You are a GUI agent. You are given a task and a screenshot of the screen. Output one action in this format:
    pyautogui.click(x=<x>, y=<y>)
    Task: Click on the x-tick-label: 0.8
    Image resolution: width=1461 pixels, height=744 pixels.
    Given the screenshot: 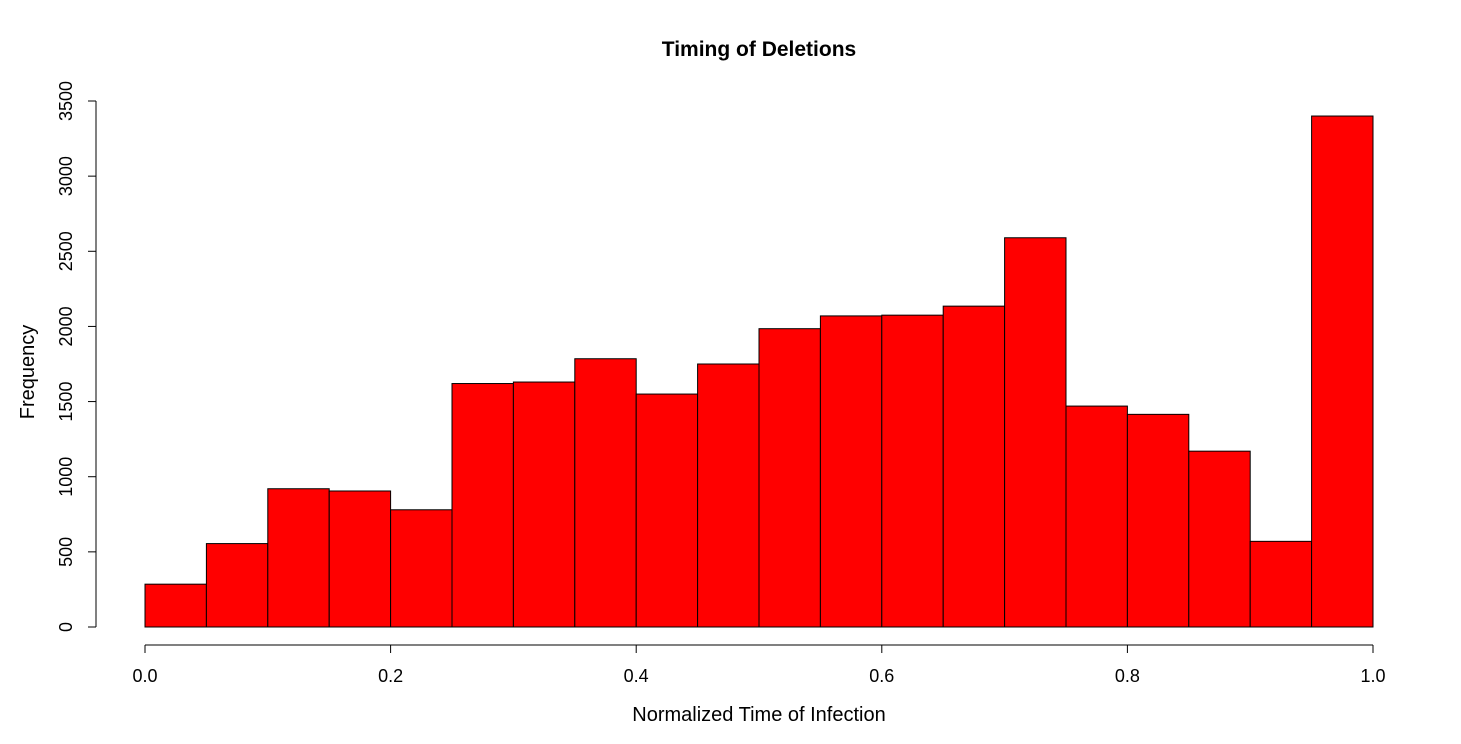 What is the action you would take?
    pyautogui.click(x=1127, y=676)
    